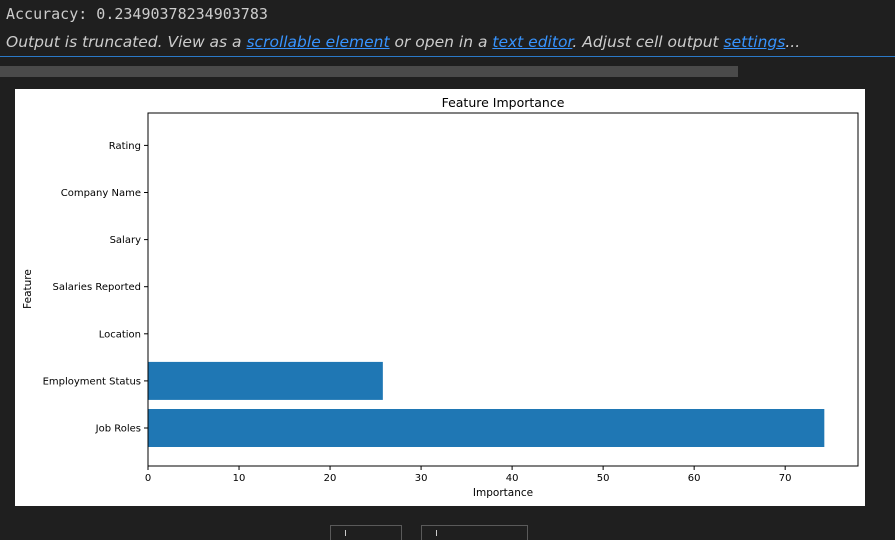 This screenshot has width=895, height=540. What do you see at coordinates (137, 14) in the screenshot?
I see `accuracy-output: Accuracy: 0.23490378234903783` at bounding box center [137, 14].